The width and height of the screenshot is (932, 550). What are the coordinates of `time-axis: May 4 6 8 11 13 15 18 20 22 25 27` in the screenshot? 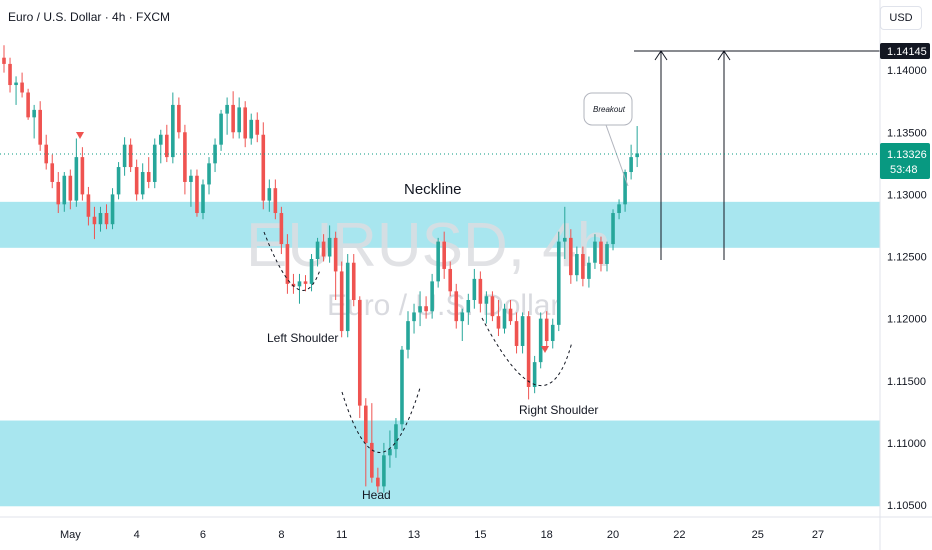 It's located at (442, 535).